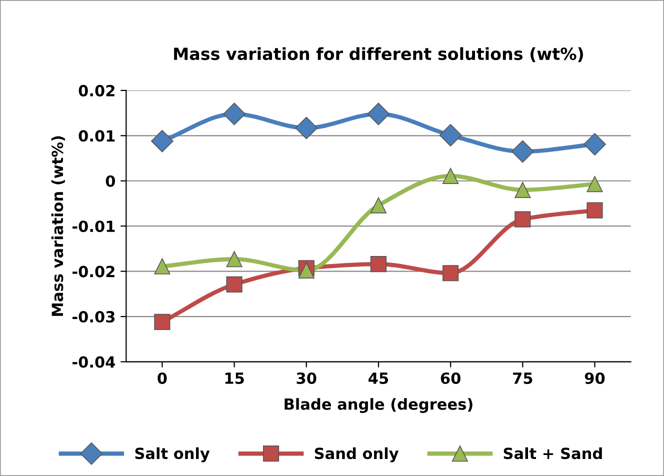 The height and width of the screenshot is (476, 664). I want to click on chart-title: Mass variation for different solutions (wt%), so click(378, 54).